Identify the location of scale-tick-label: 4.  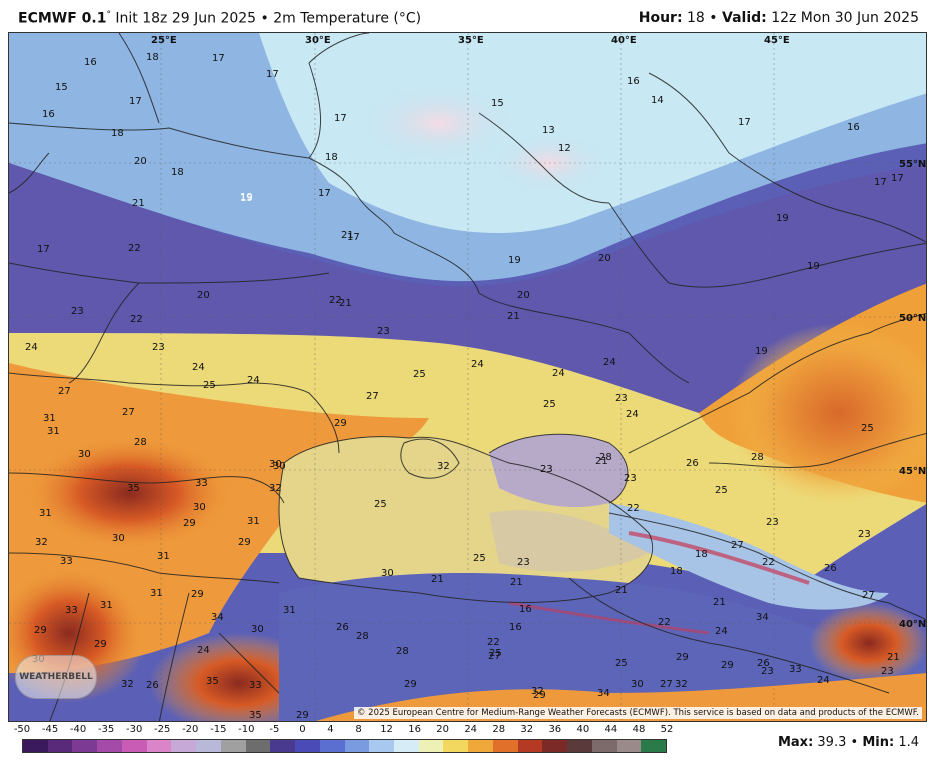
(330, 729).